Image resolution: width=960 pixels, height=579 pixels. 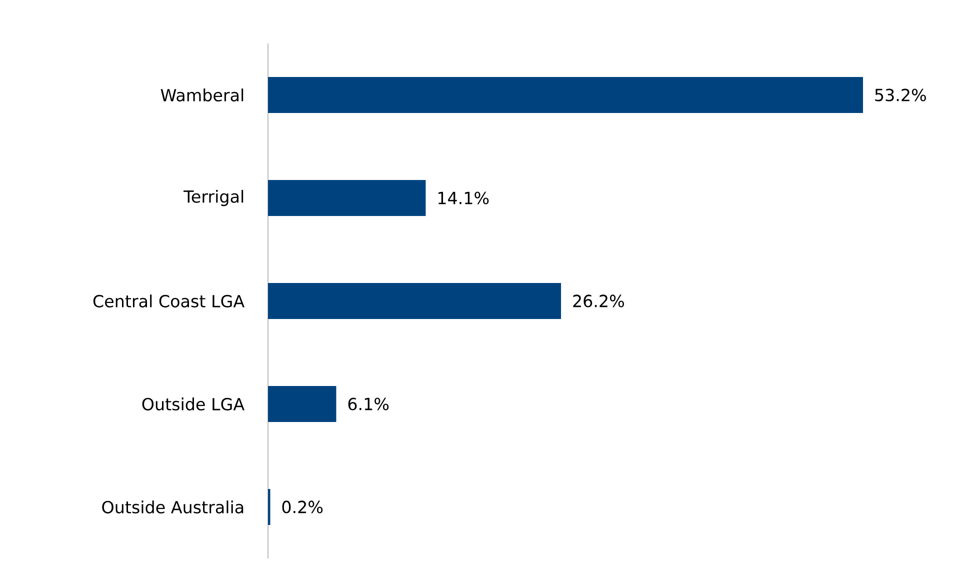 What do you see at coordinates (368, 404) in the screenshot?
I see `data-label: 6.1%` at bounding box center [368, 404].